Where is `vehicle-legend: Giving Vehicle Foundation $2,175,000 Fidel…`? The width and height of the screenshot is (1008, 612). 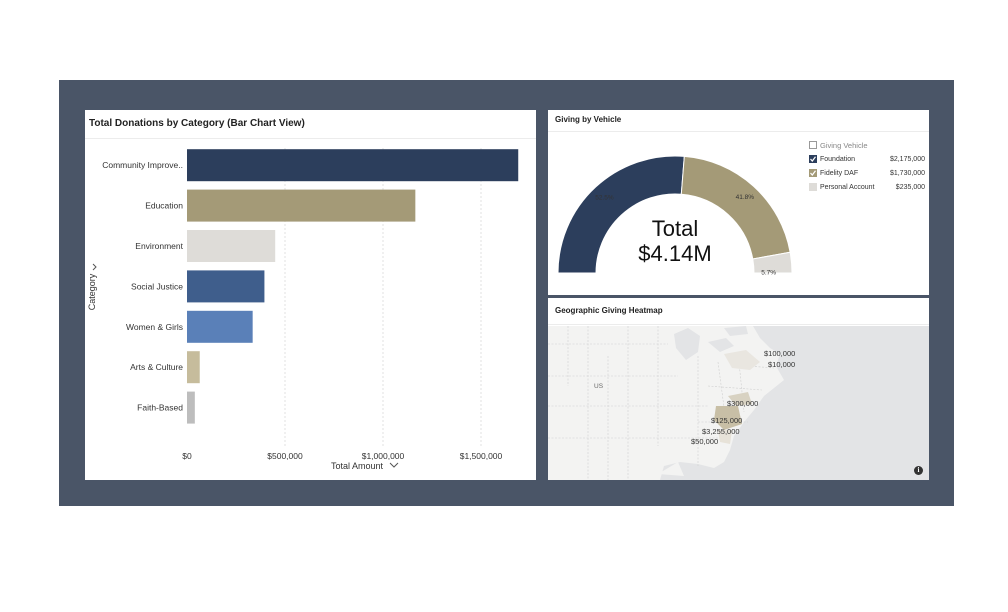
vehicle-legend: Giving Vehicle Foundation $2,175,000 Fidel… is located at coordinates (867, 166).